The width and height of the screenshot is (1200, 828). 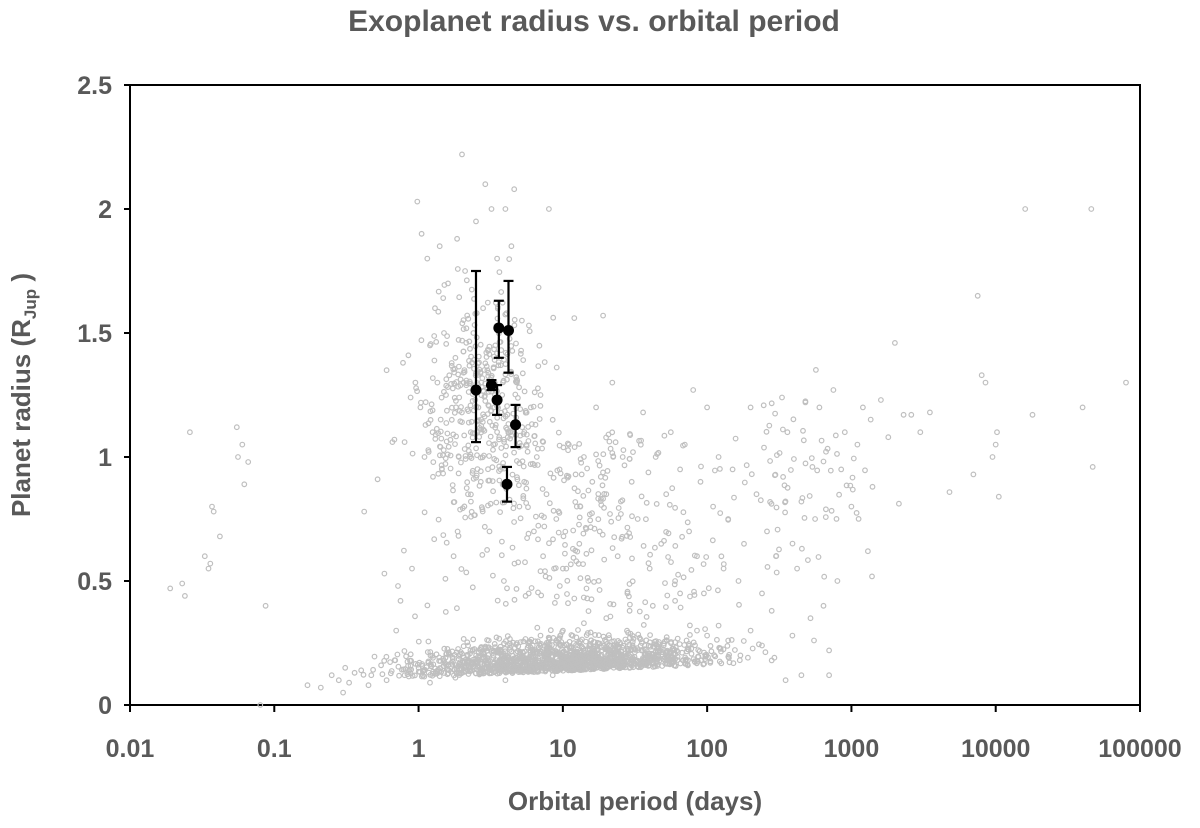 What do you see at coordinates (130, 749) in the screenshot?
I see `x-tick-label: 0.01` at bounding box center [130, 749].